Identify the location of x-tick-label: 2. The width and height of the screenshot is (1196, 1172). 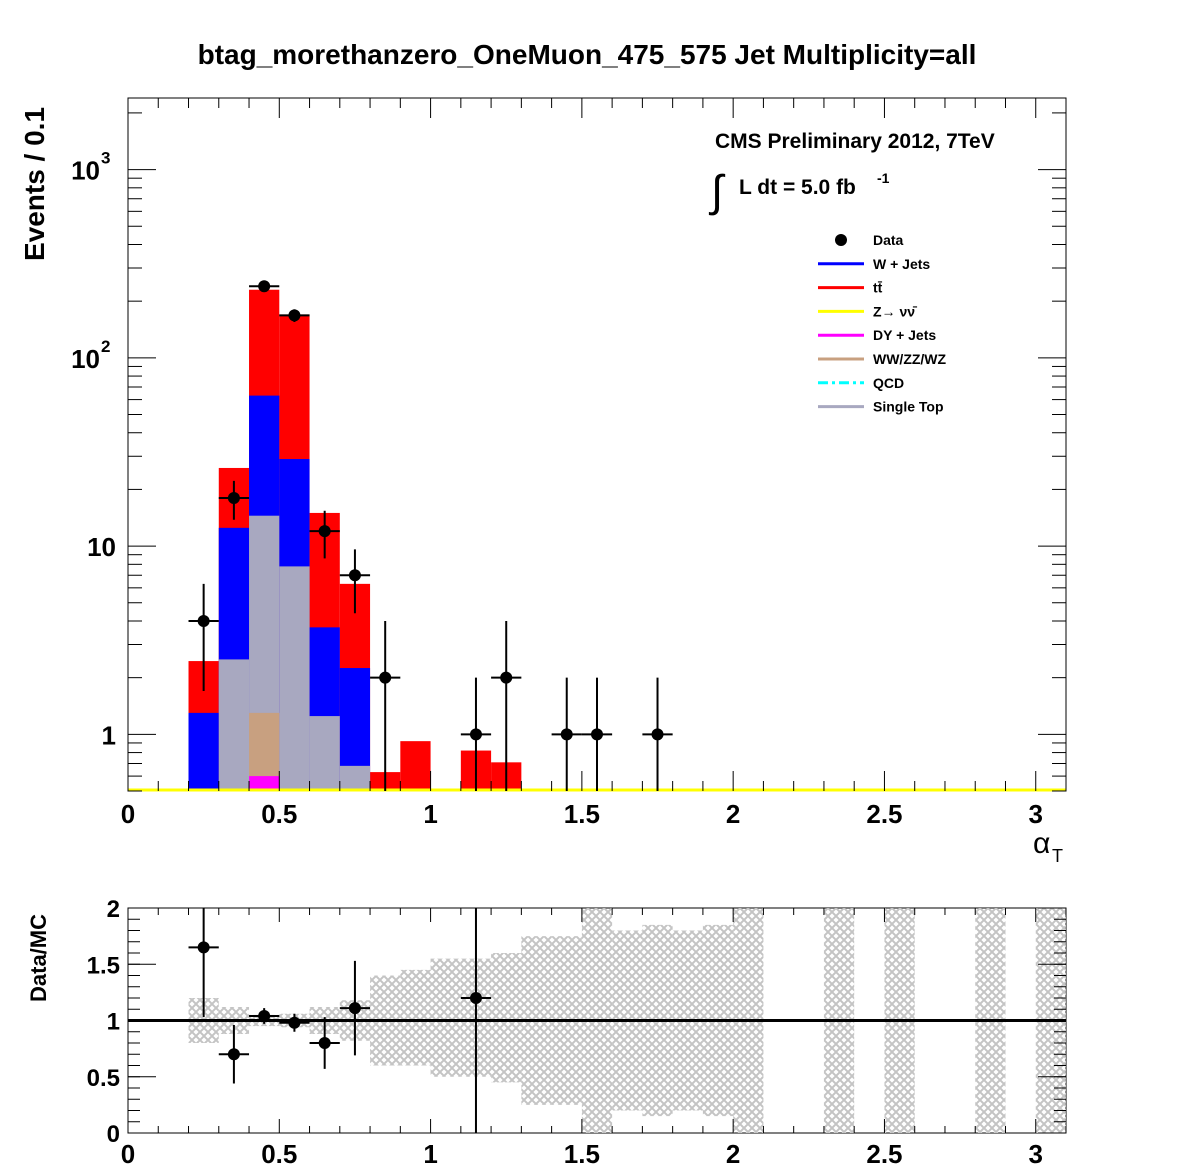
(733, 814).